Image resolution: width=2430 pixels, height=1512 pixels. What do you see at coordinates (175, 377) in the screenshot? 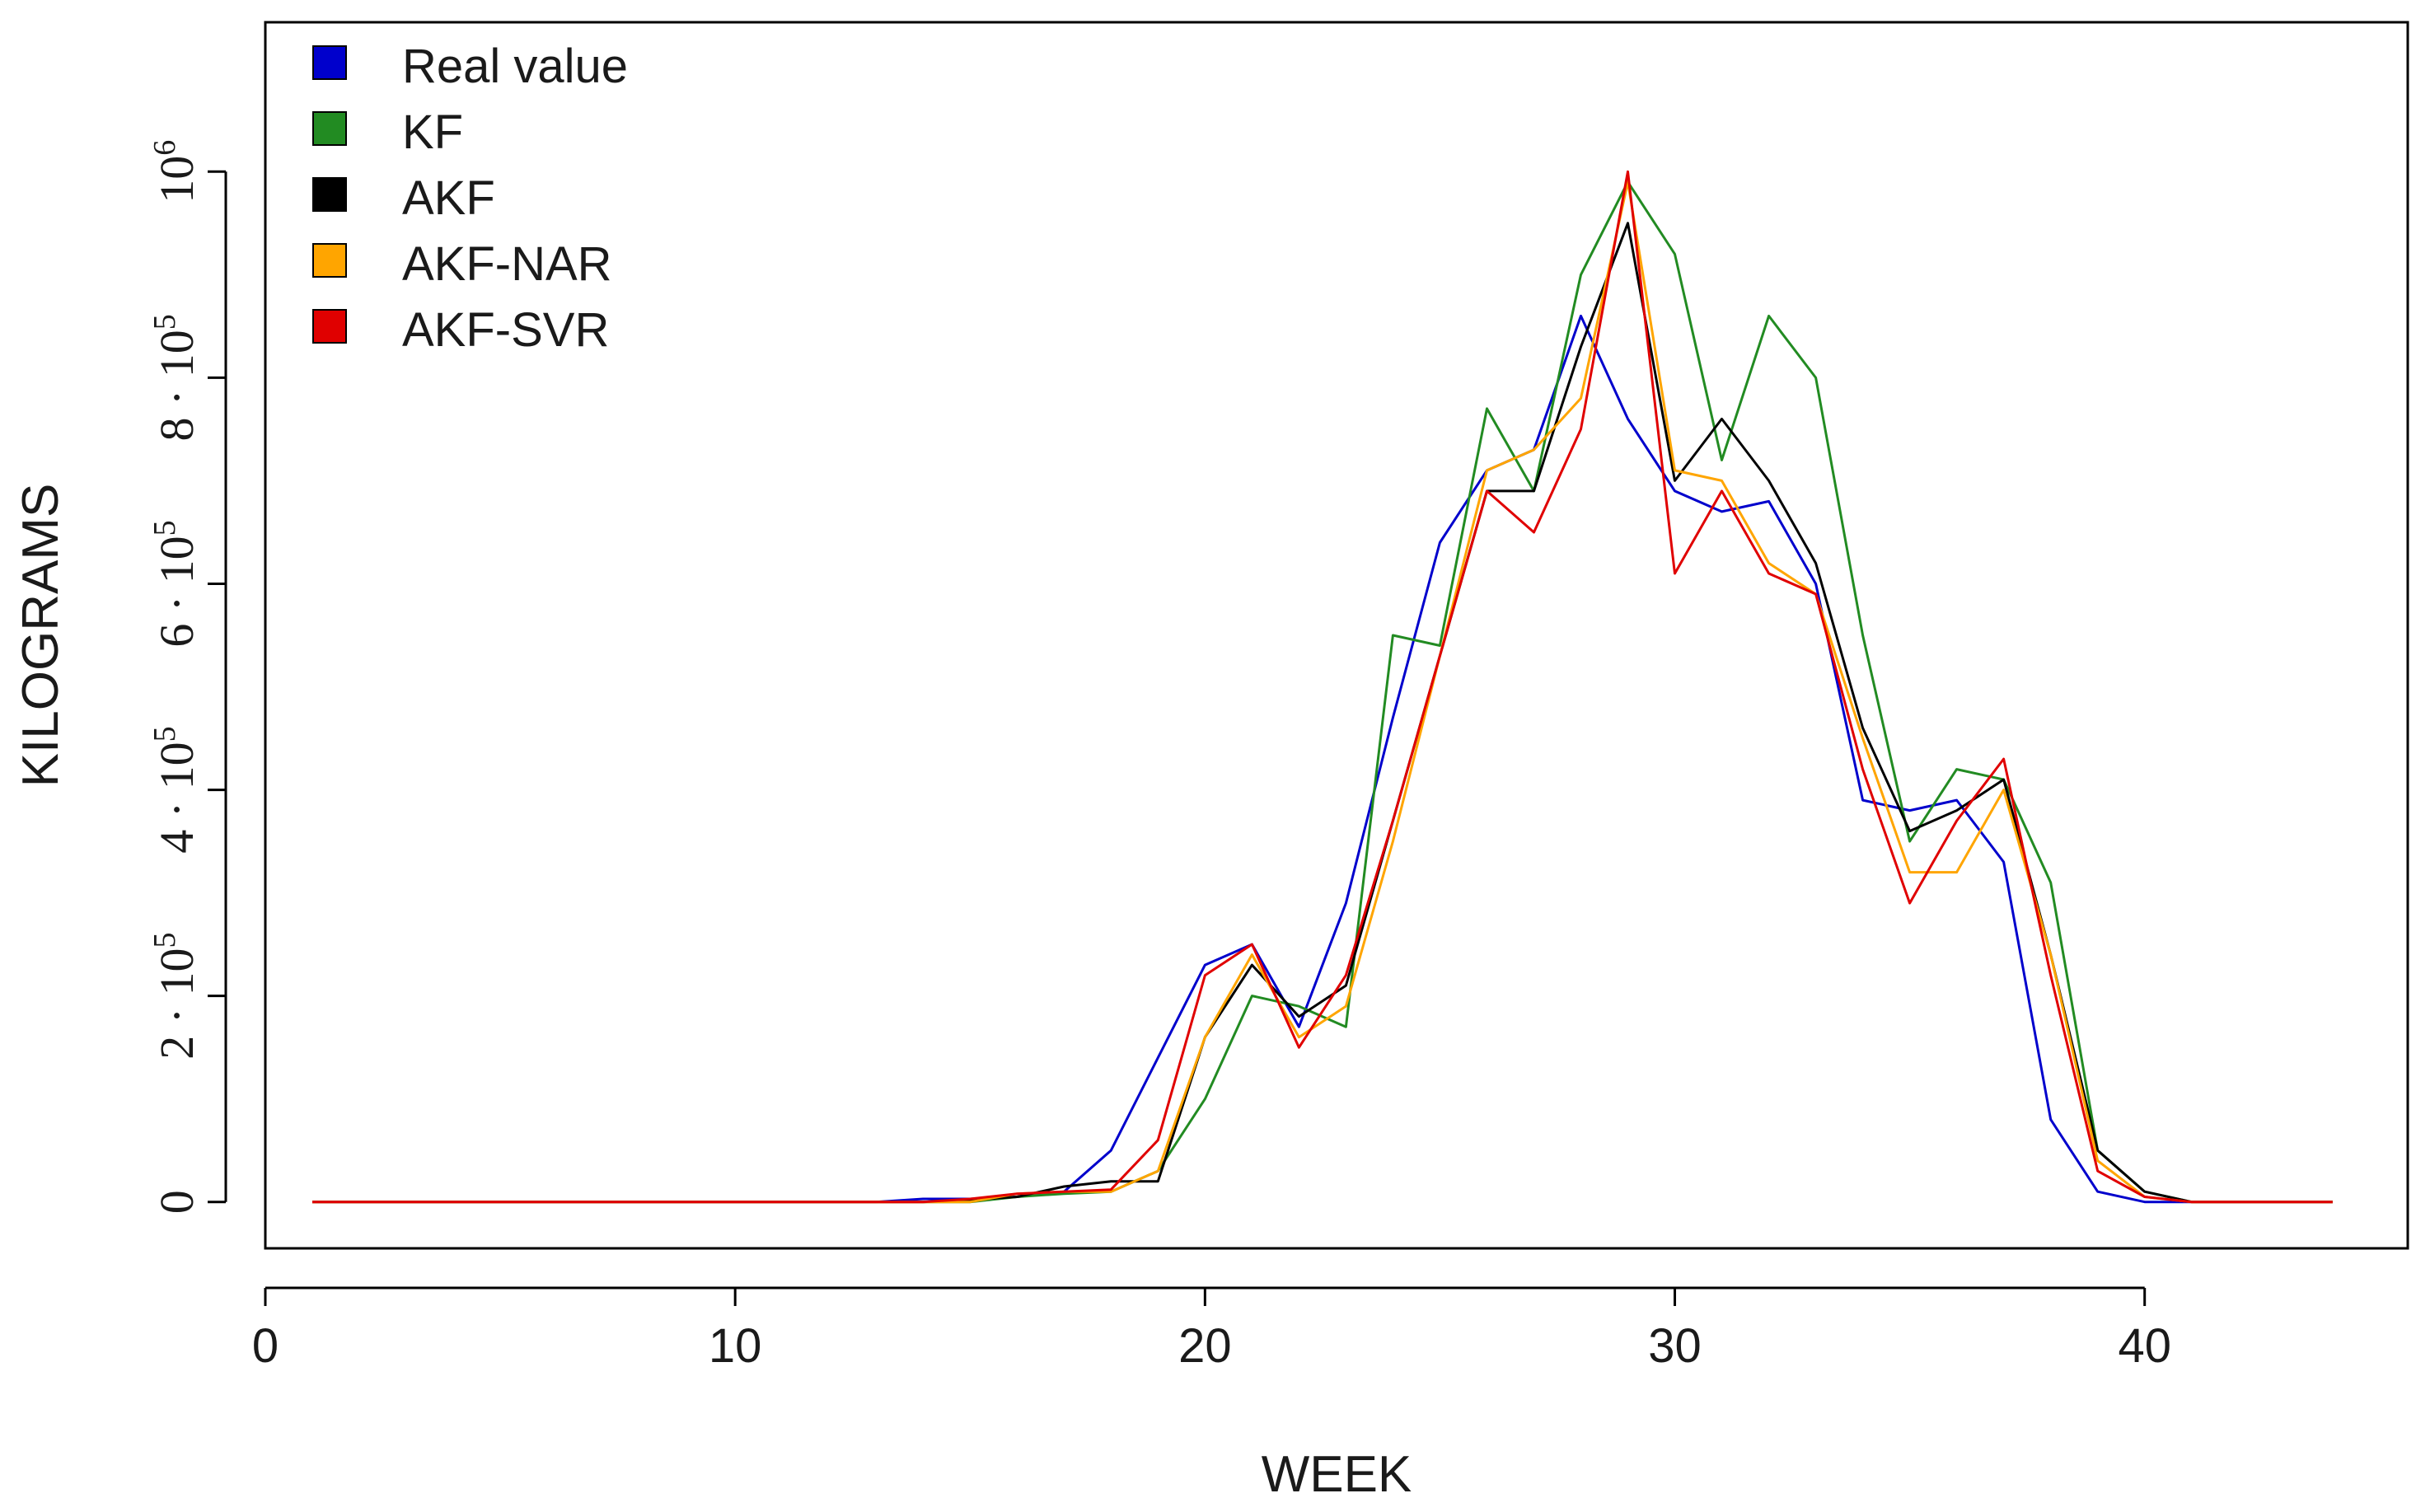
I see `y-tick-label: 8 · 105` at bounding box center [175, 377].